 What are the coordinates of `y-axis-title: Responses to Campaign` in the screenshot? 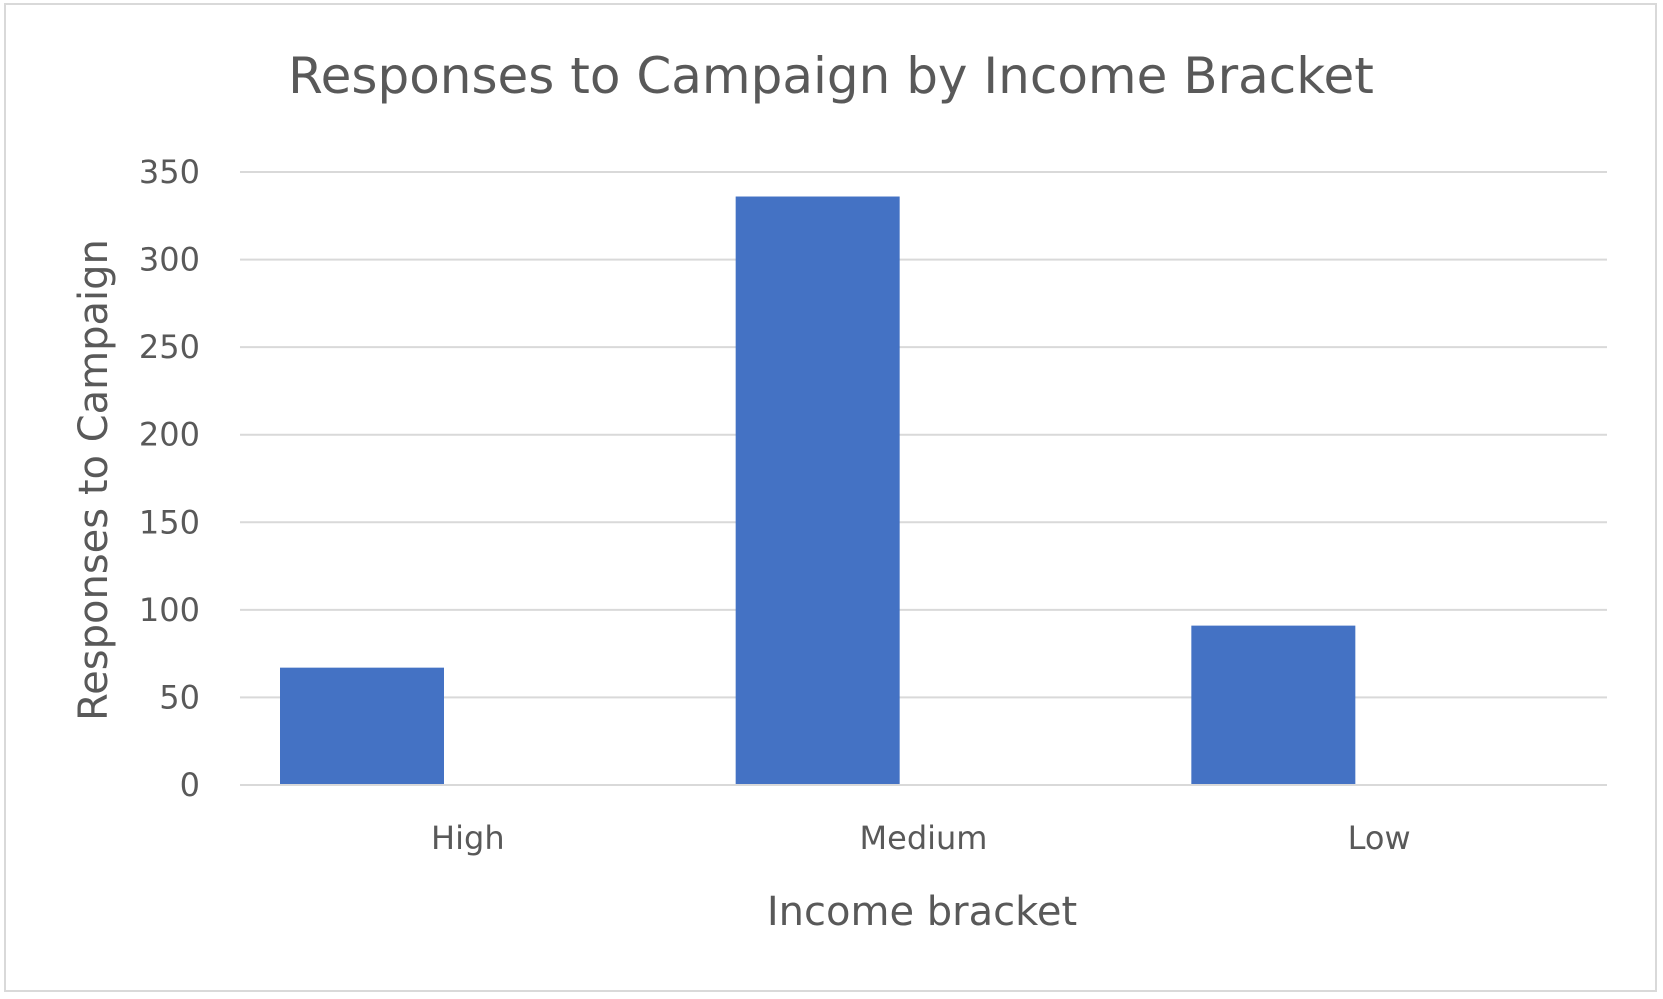 It's located at (94, 480).